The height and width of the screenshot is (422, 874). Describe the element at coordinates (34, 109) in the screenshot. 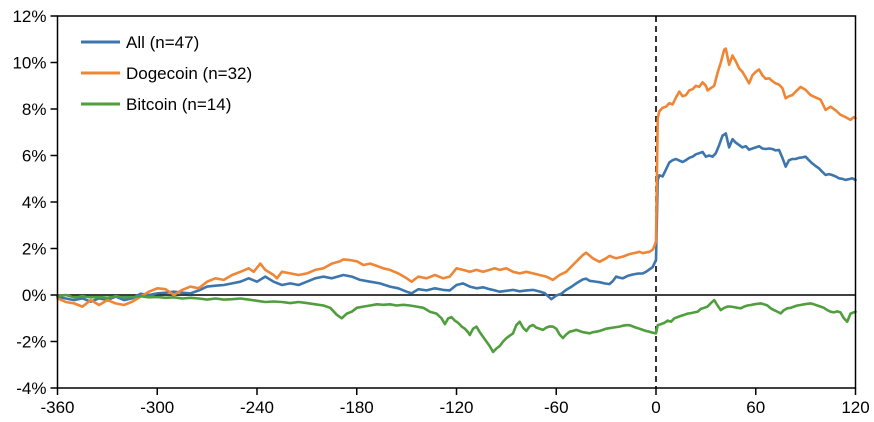

I see `y-tick-label: 8%` at that location.